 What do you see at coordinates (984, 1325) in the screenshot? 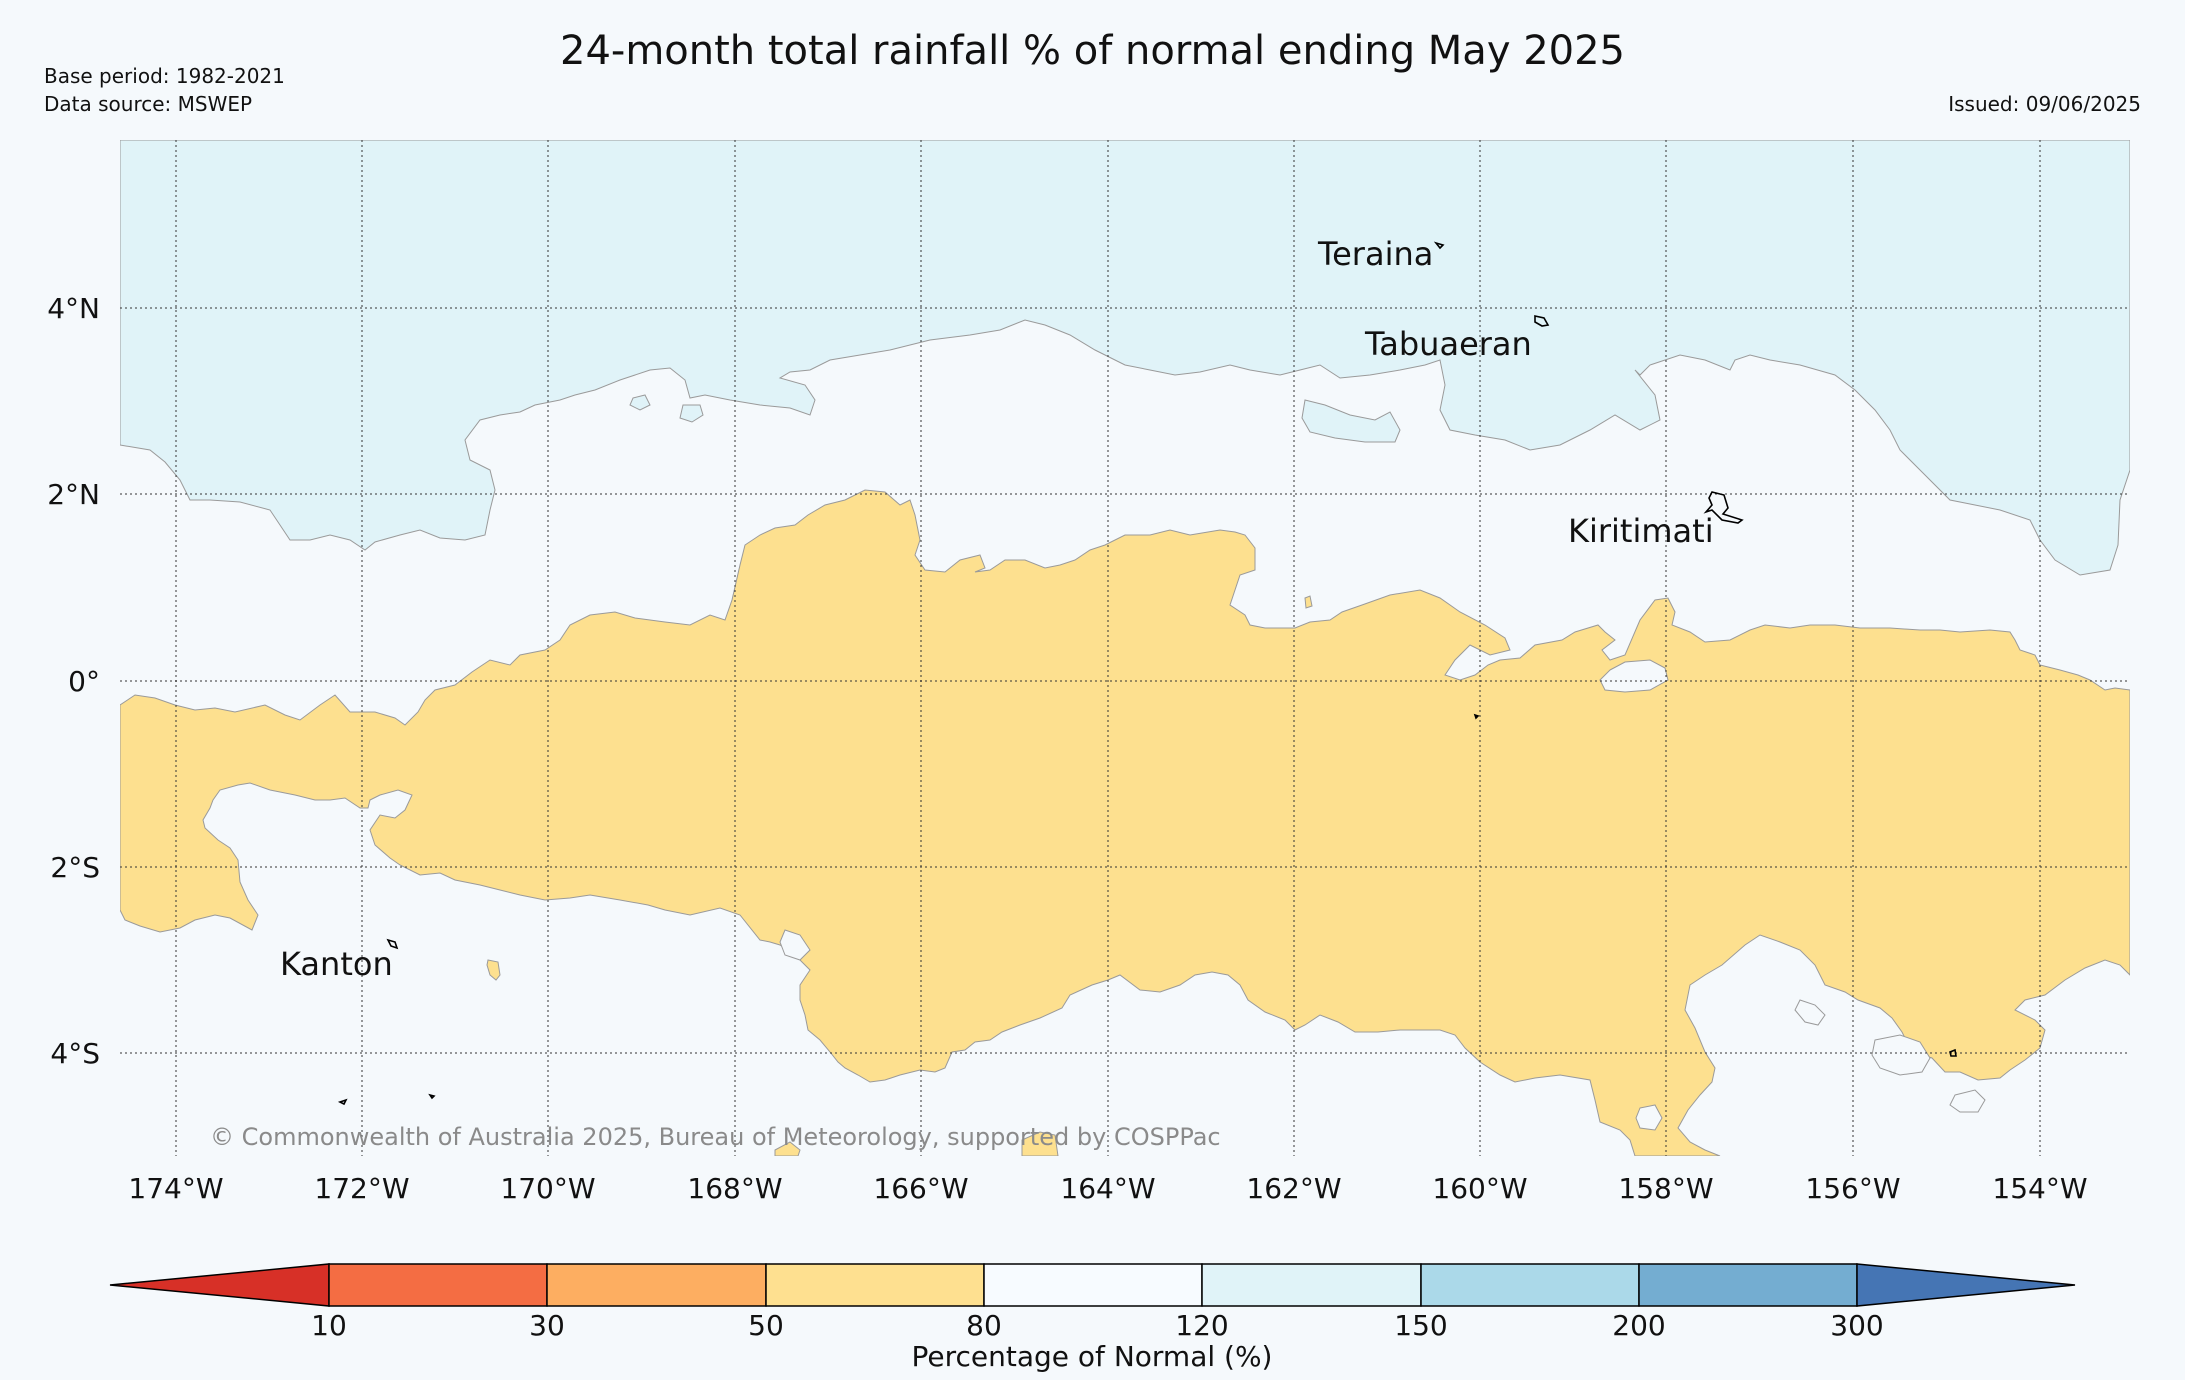
I see `colorbar-tick: 80` at bounding box center [984, 1325].